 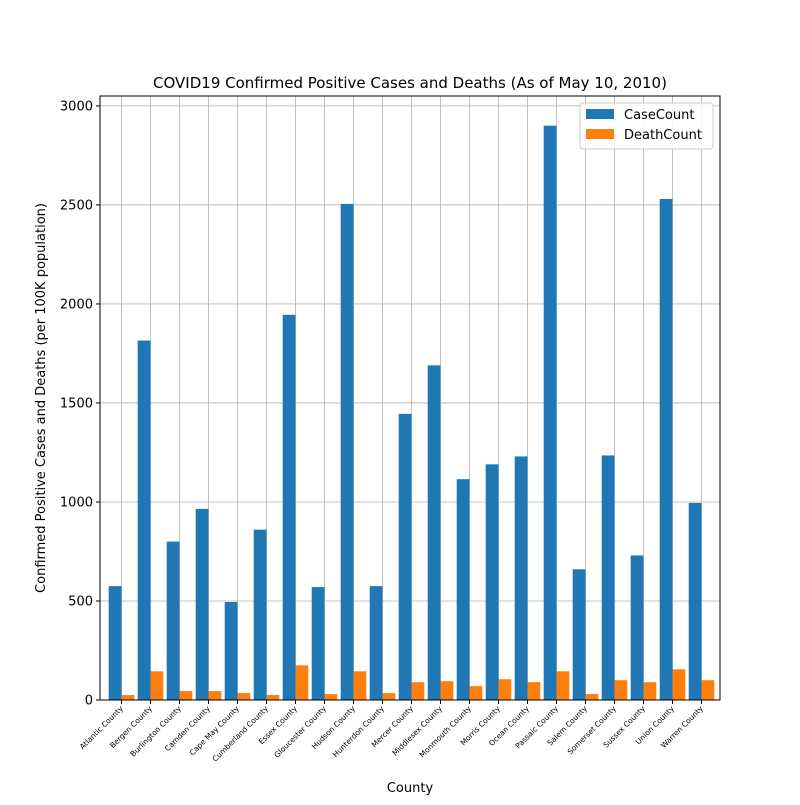 I want to click on legend-label-casecount: CaseCount, so click(x=659, y=115).